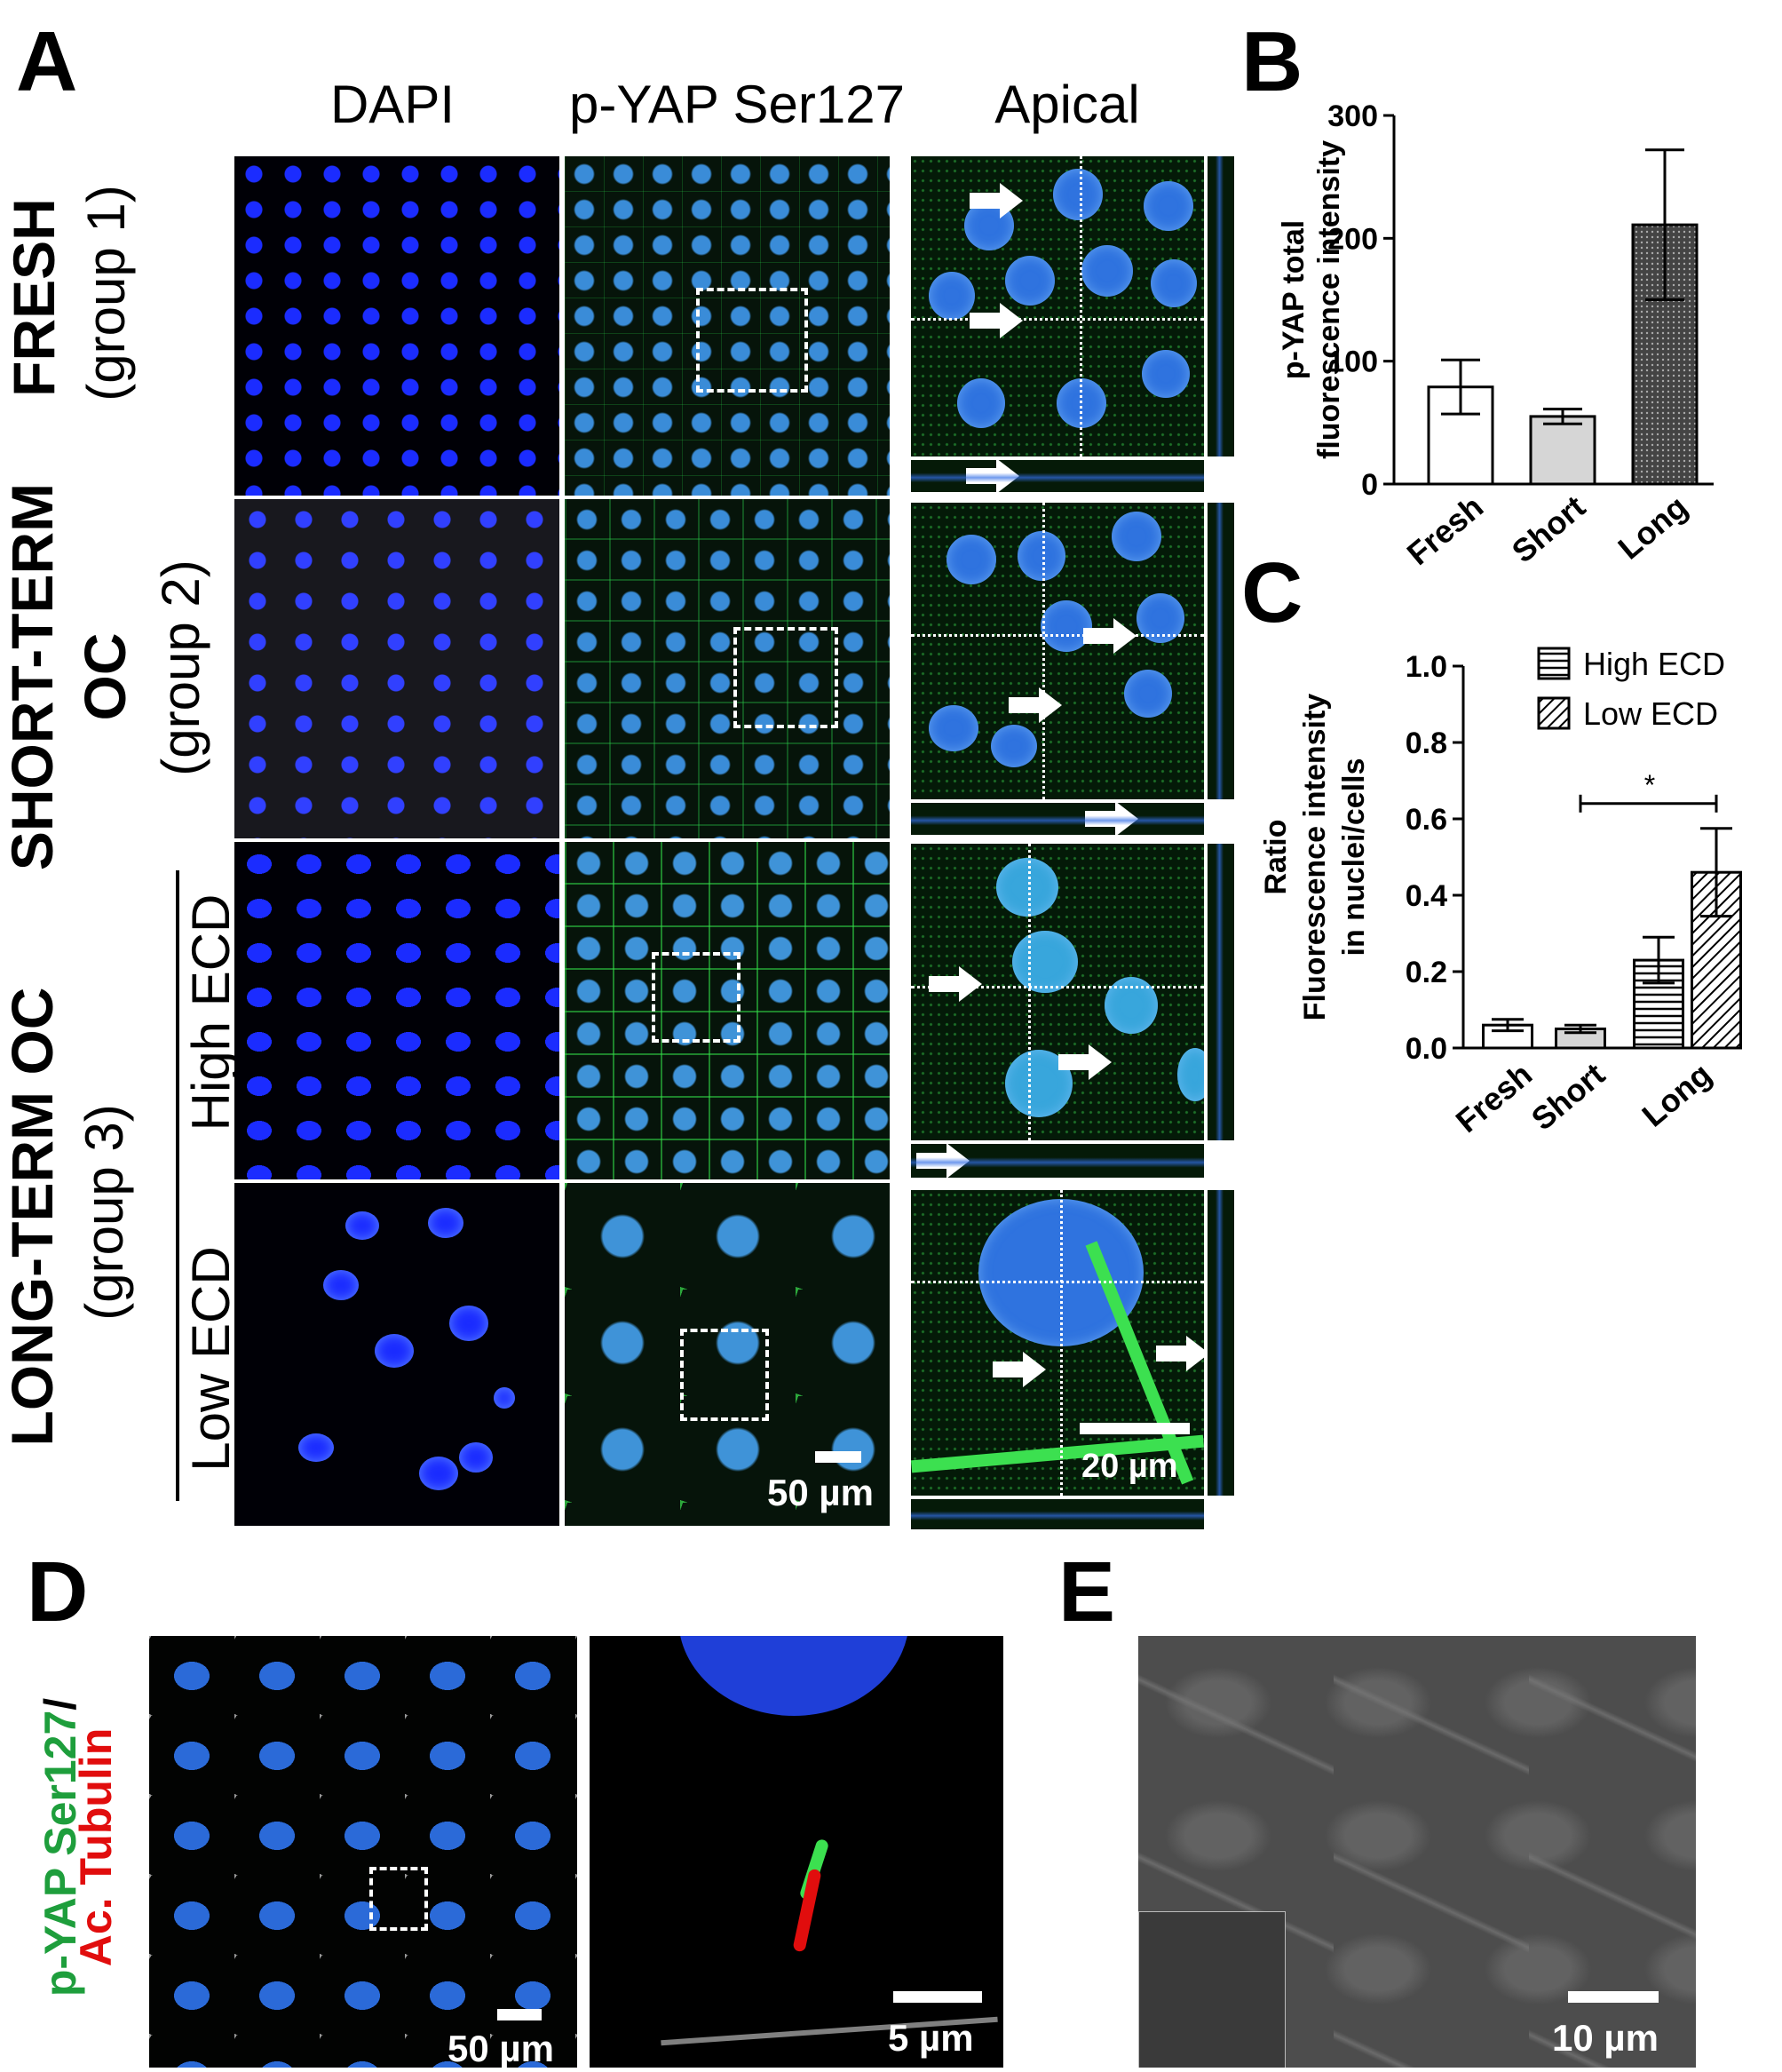 This screenshot has height=2072, width=1782. Describe the element at coordinates (104, 1212) in the screenshot. I see `row-group-long: (group 3)` at that location.